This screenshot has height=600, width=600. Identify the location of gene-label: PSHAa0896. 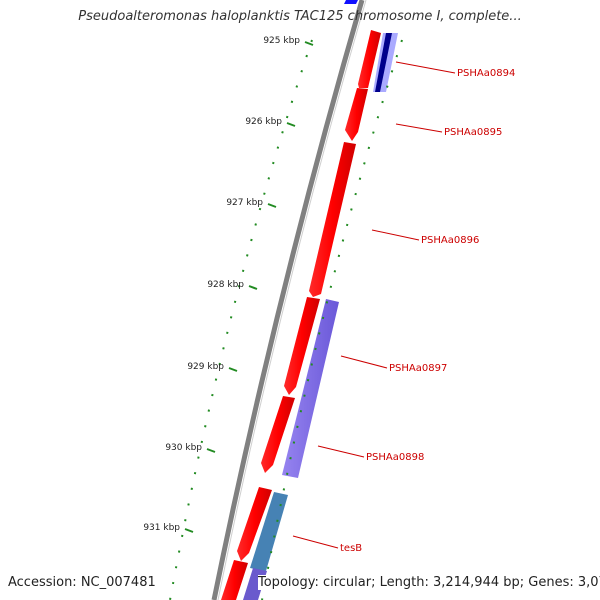
(450, 240).